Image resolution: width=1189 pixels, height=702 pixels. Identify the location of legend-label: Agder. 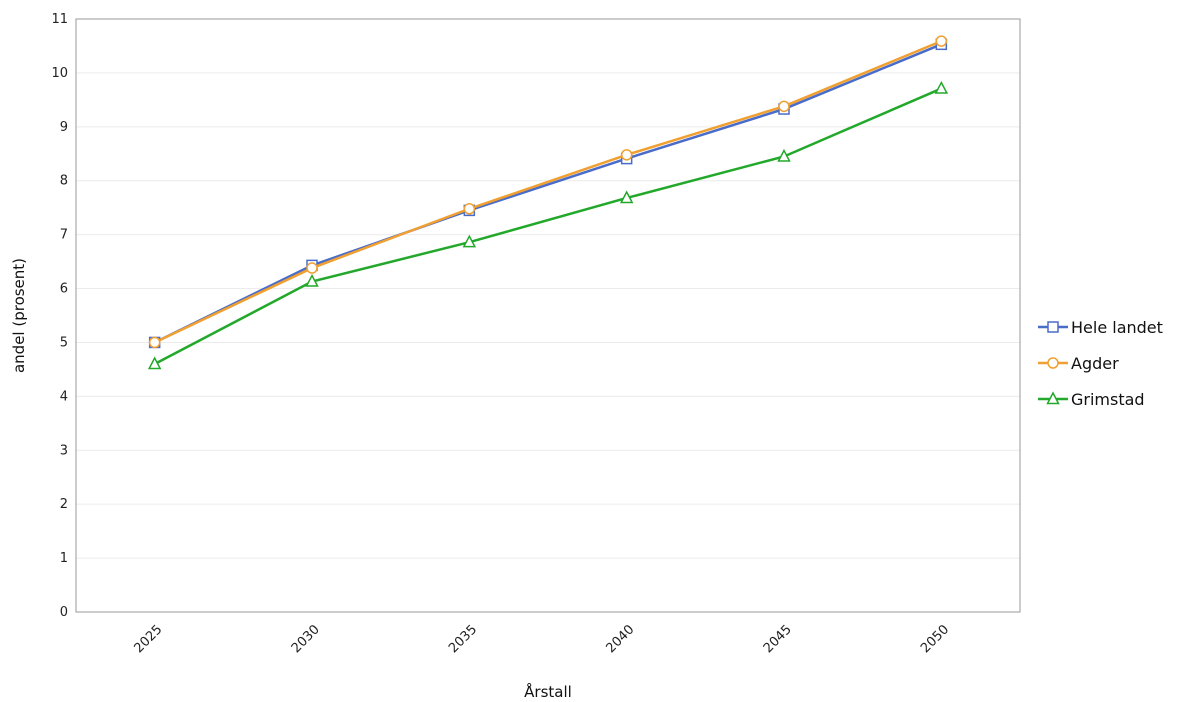
(1095, 363).